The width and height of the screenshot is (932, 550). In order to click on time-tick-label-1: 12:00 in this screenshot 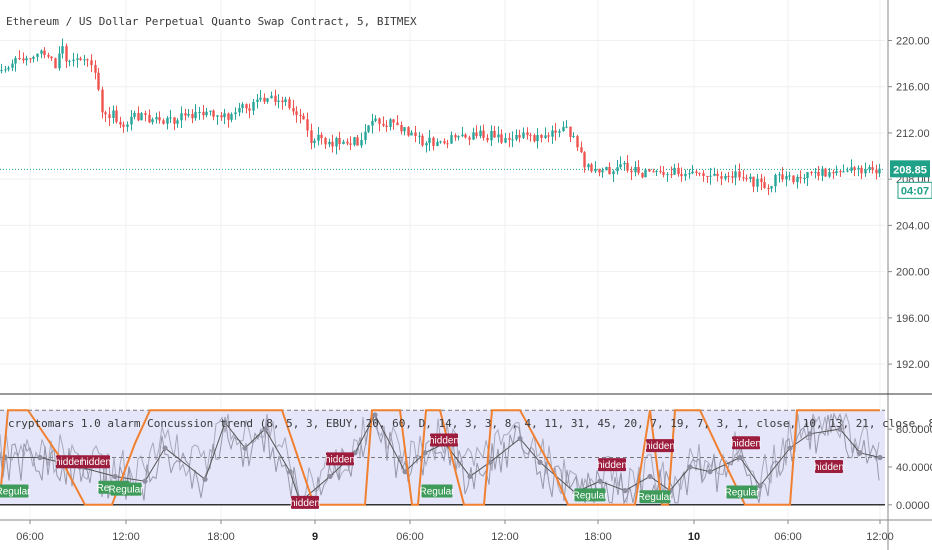, I will do `click(126, 537)`.